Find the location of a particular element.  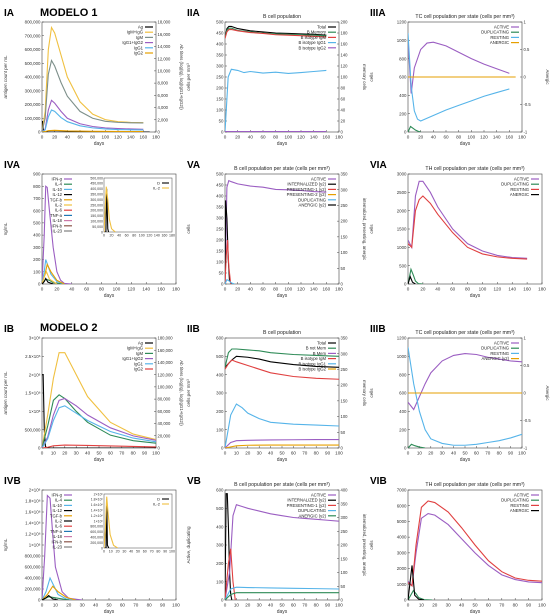

x-tick-label-ivb: 90 is located at coordinates (163, 605).